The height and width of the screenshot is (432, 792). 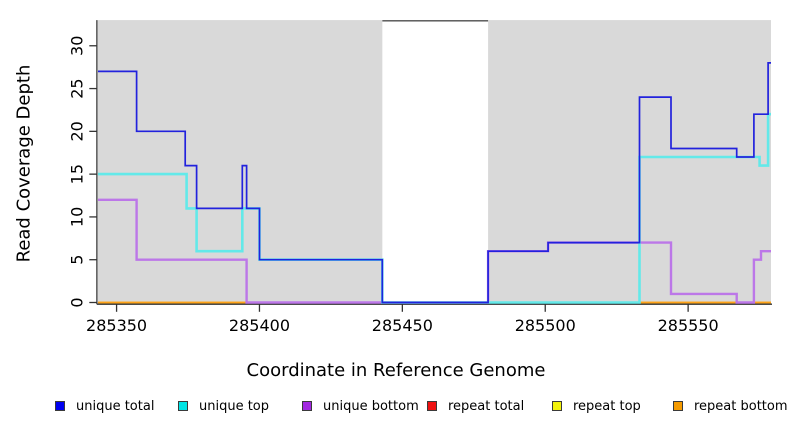 What do you see at coordinates (557, 406) in the screenshot?
I see `legend-swatch-repeat-top` at bounding box center [557, 406].